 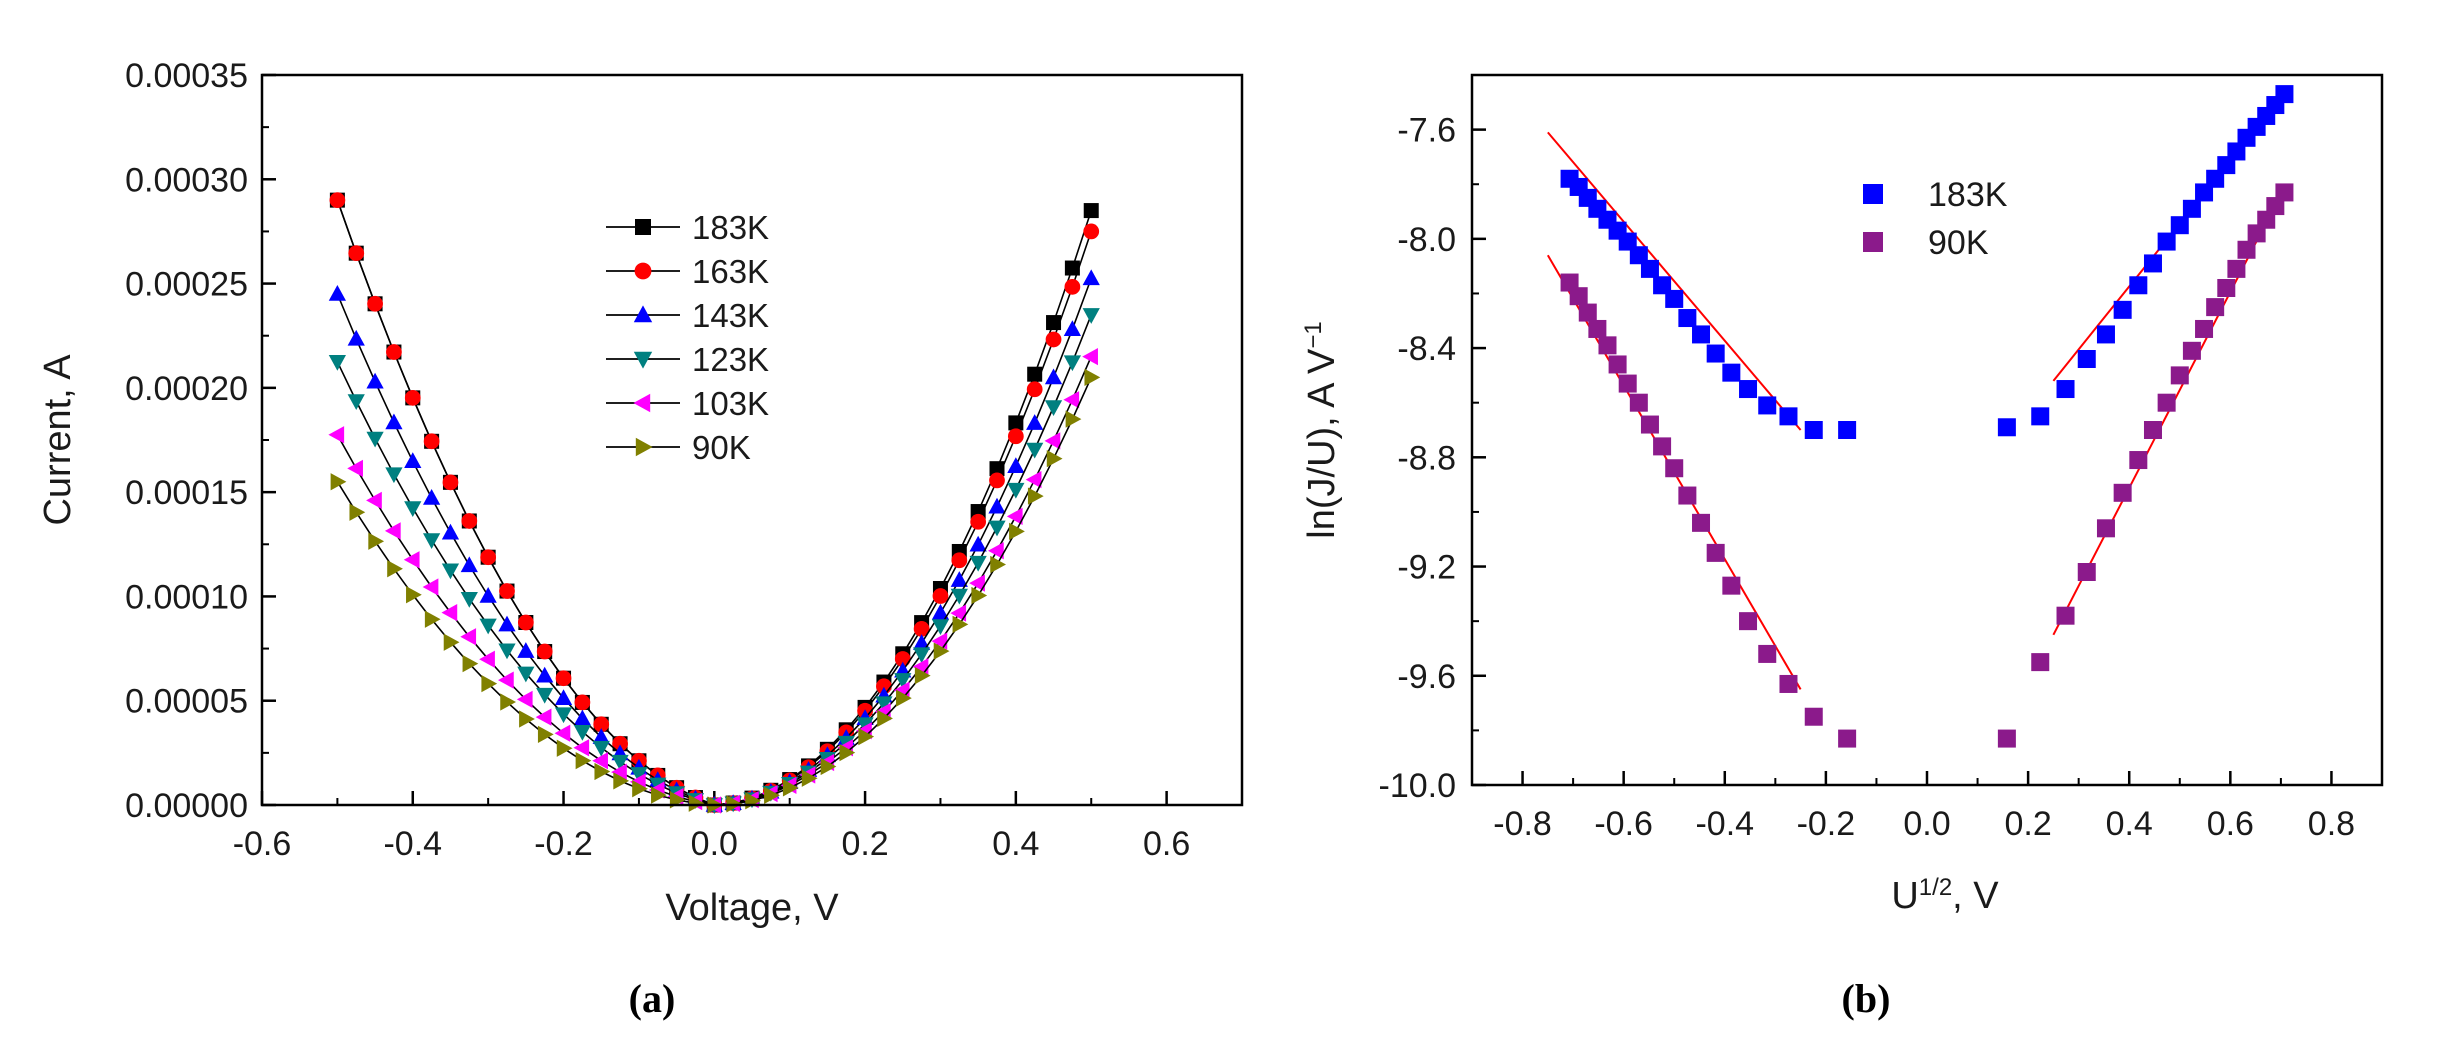 What do you see at coordinates (2230, 824) in the screenshot?
I see `panel-b-x-tick-label: 0.6` at bounding box center [2230, 824].